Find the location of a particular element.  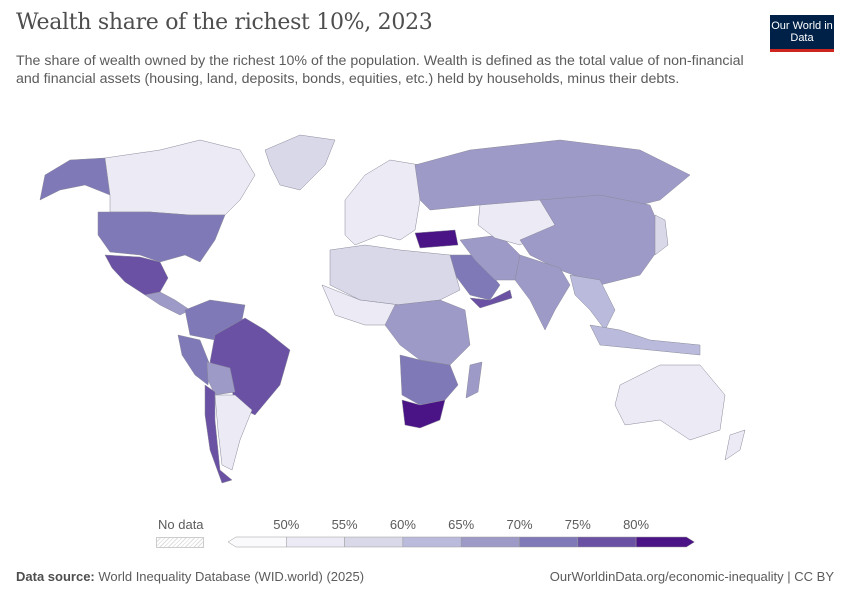

legend-no-data-swatch is located at coordinates (180, 542).